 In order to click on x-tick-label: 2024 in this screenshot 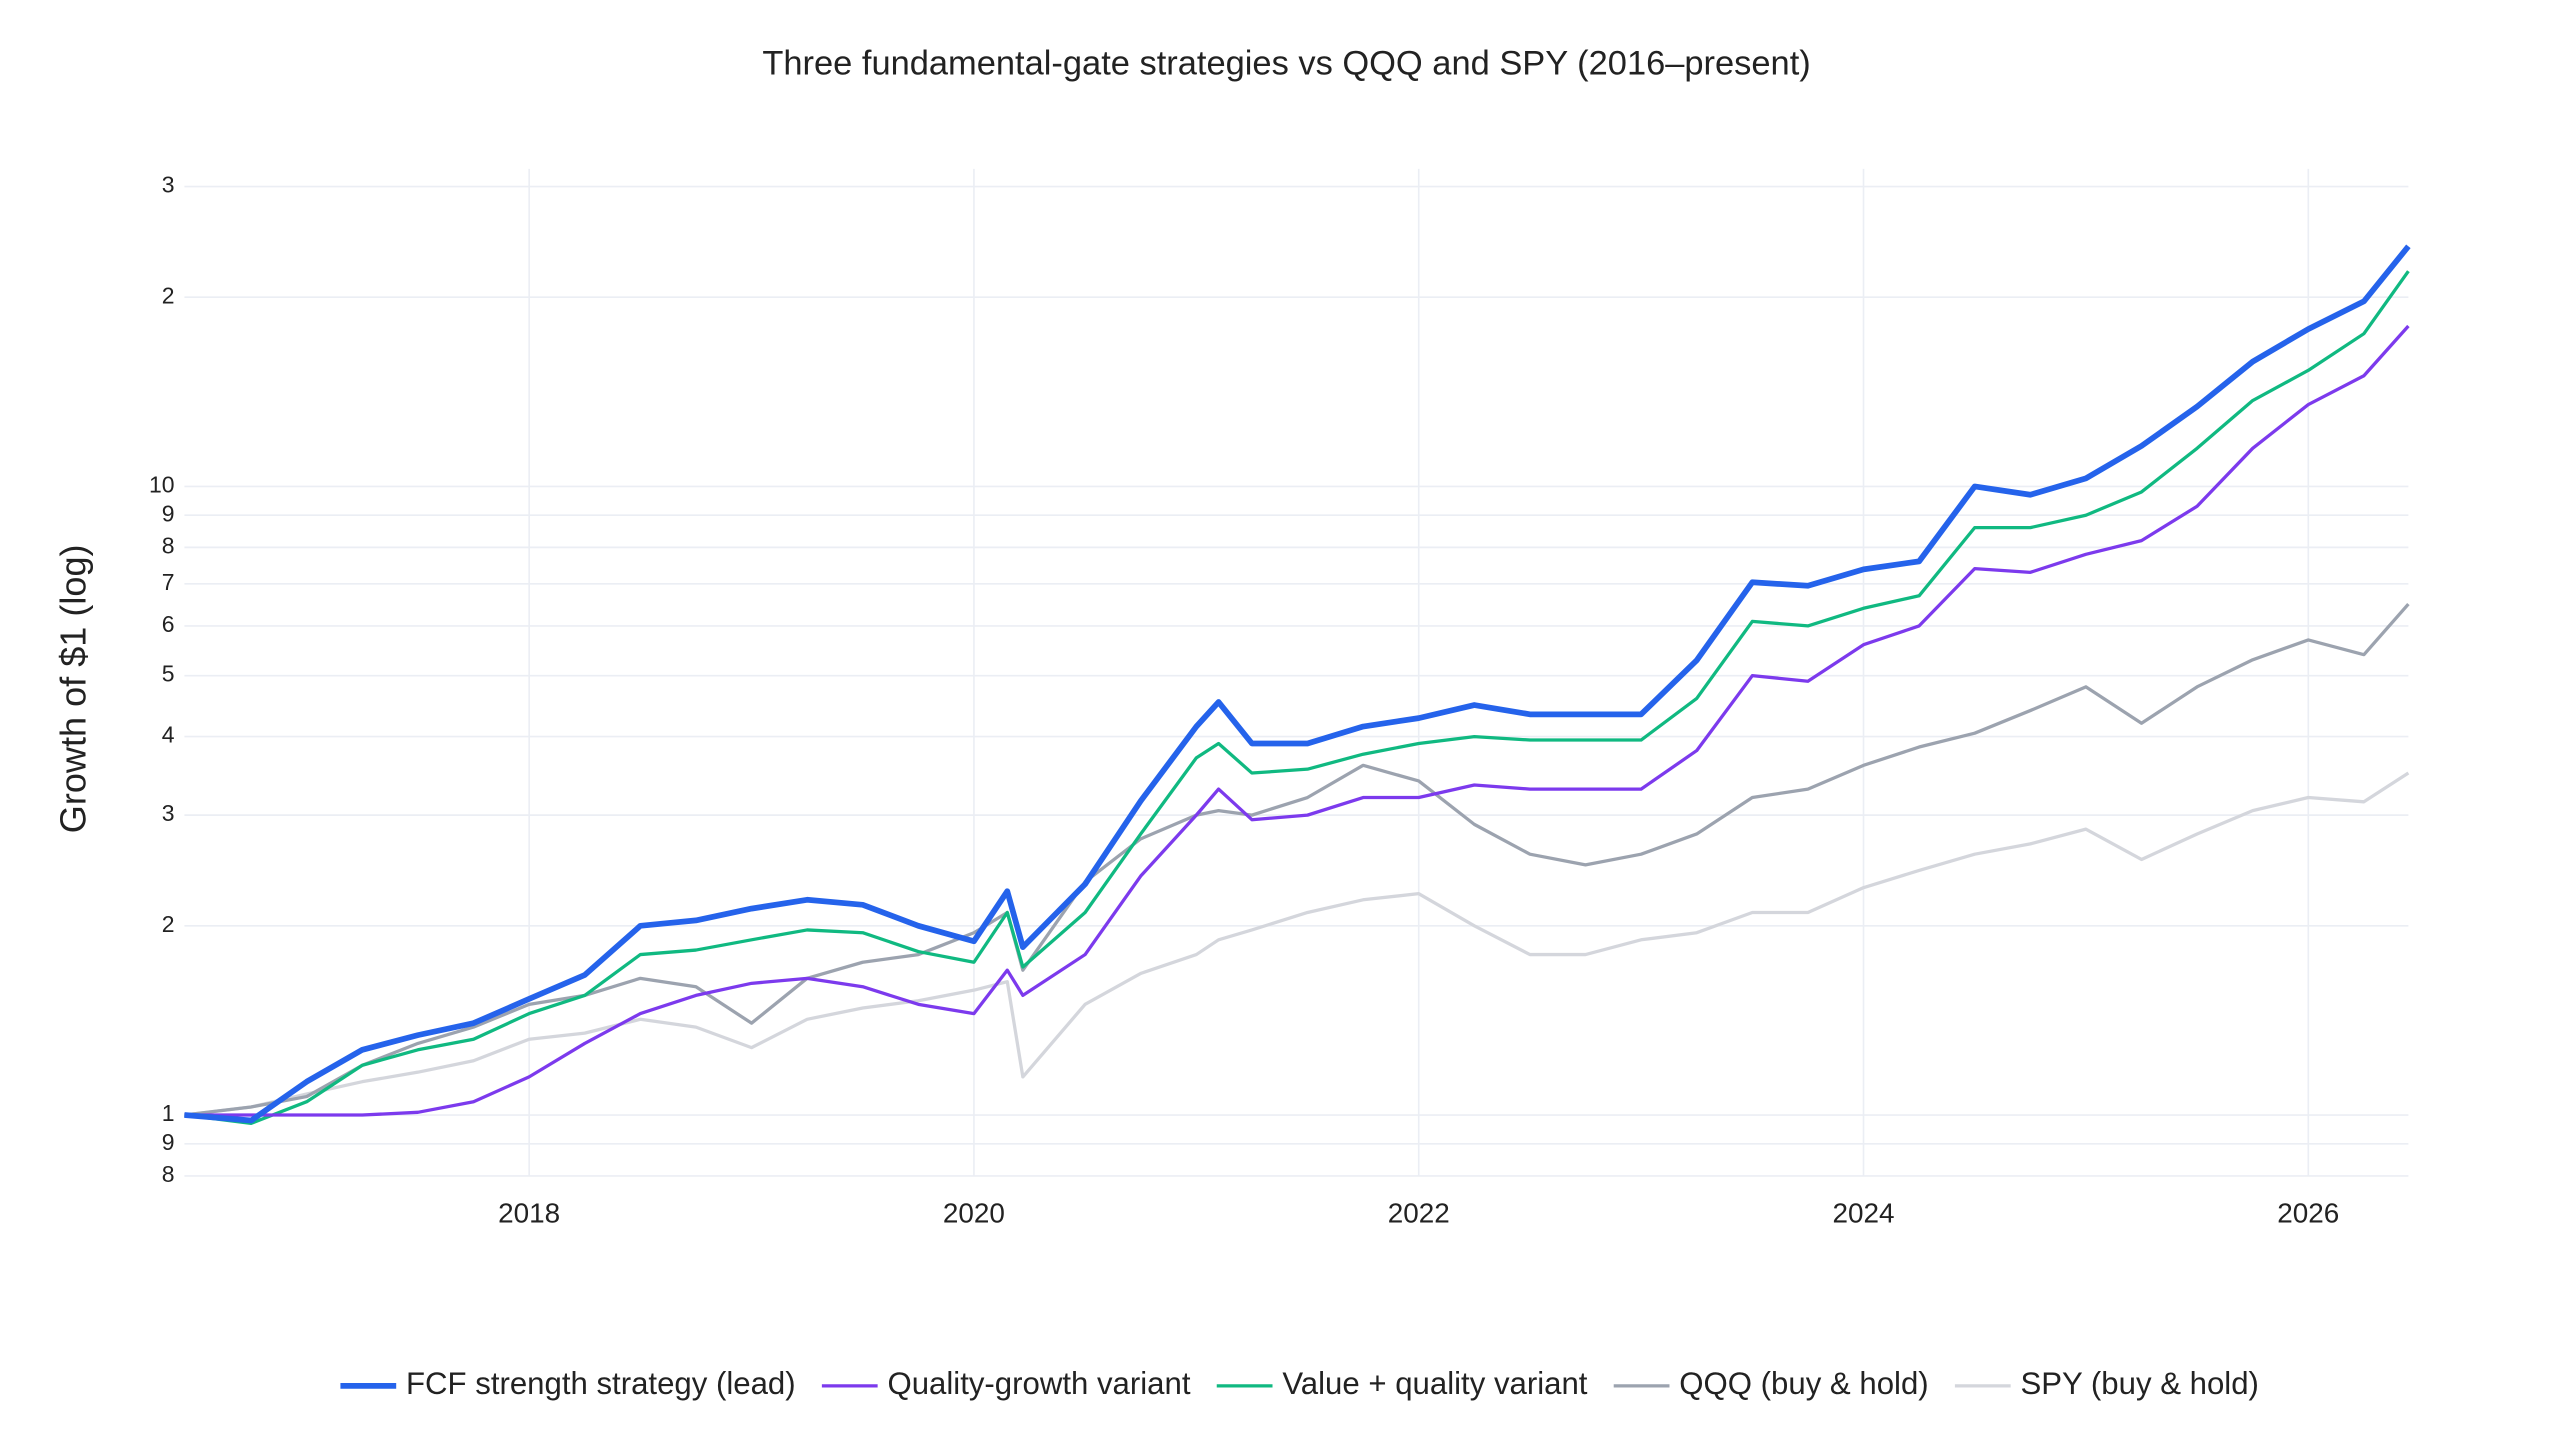, I will do `click(1864, 1213)`.